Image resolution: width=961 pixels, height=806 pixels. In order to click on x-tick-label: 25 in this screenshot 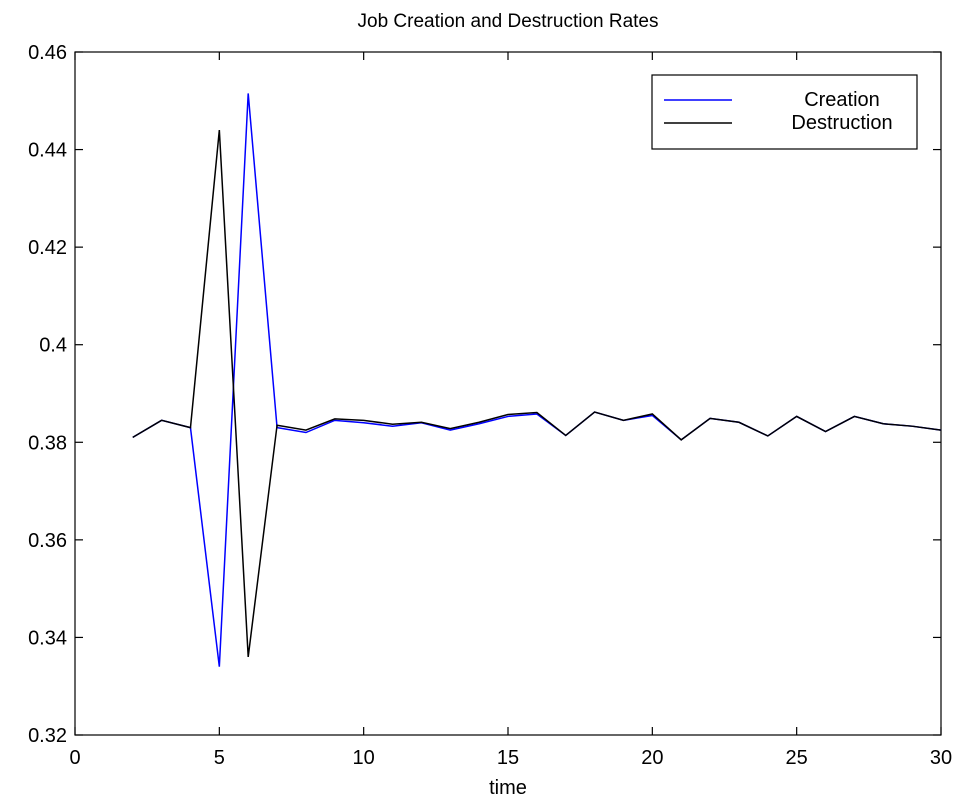, I will do `click(797, 758)`.